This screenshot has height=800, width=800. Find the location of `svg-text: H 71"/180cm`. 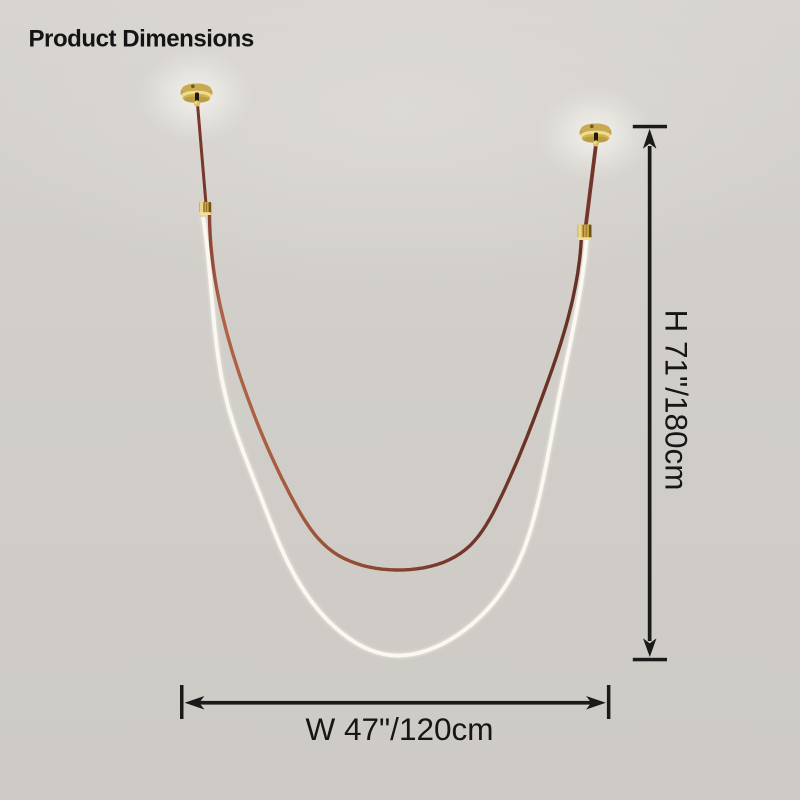

svg-text: H 71"/180cm is located at coordinates (677, 399).